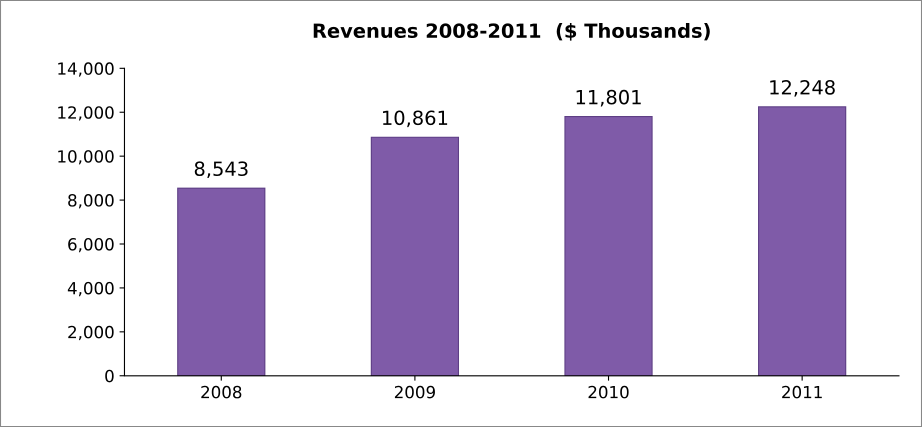  Describe the element at coordinates (91, 289) in the screenshot. I see `y-tick-label: 4,000` at that location.